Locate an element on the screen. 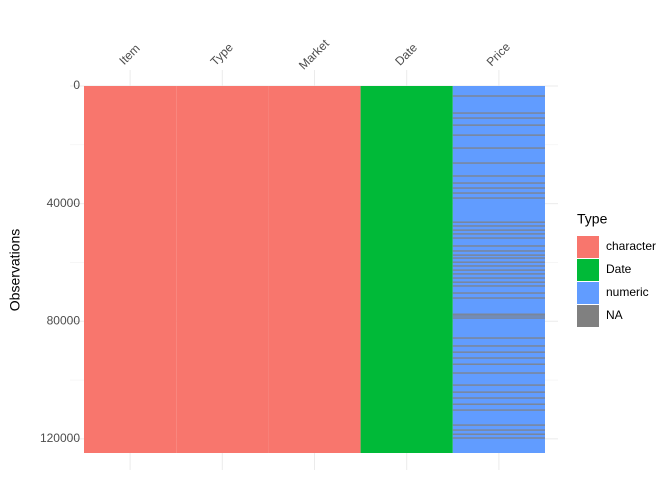 The height and width of the screenshot is (480, 672). legend-label: NA is located at coordinates (614, 315).